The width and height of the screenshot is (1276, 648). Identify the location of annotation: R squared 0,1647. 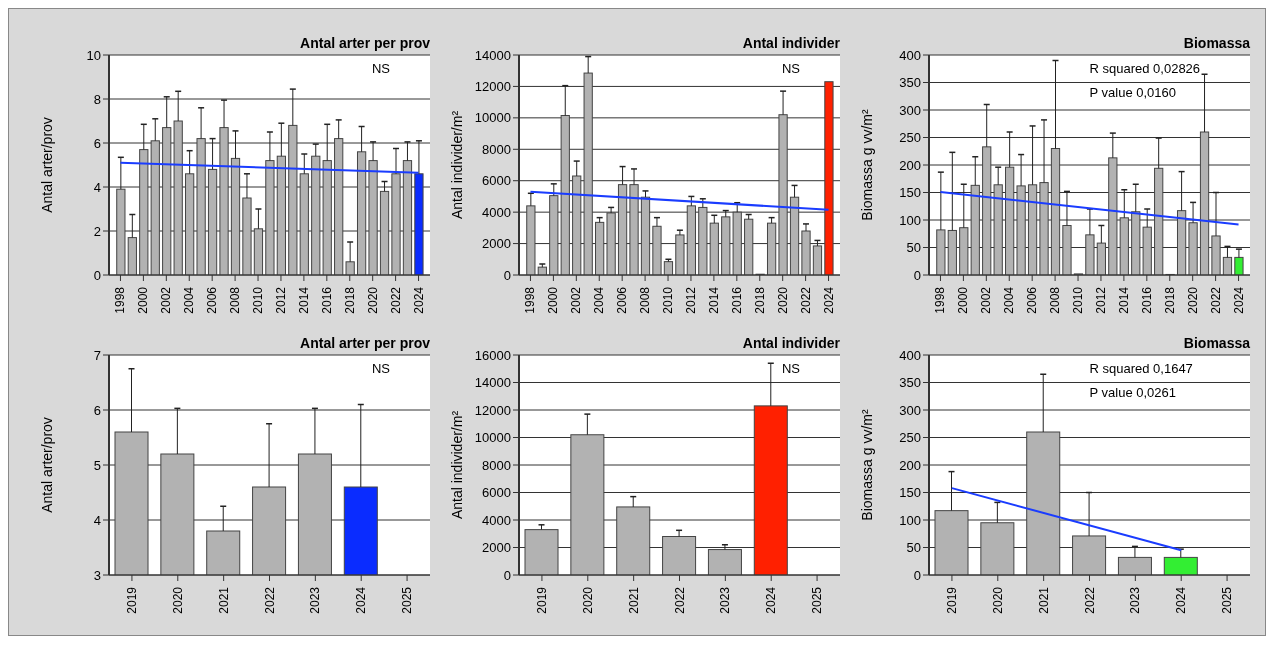
(1141, 368).